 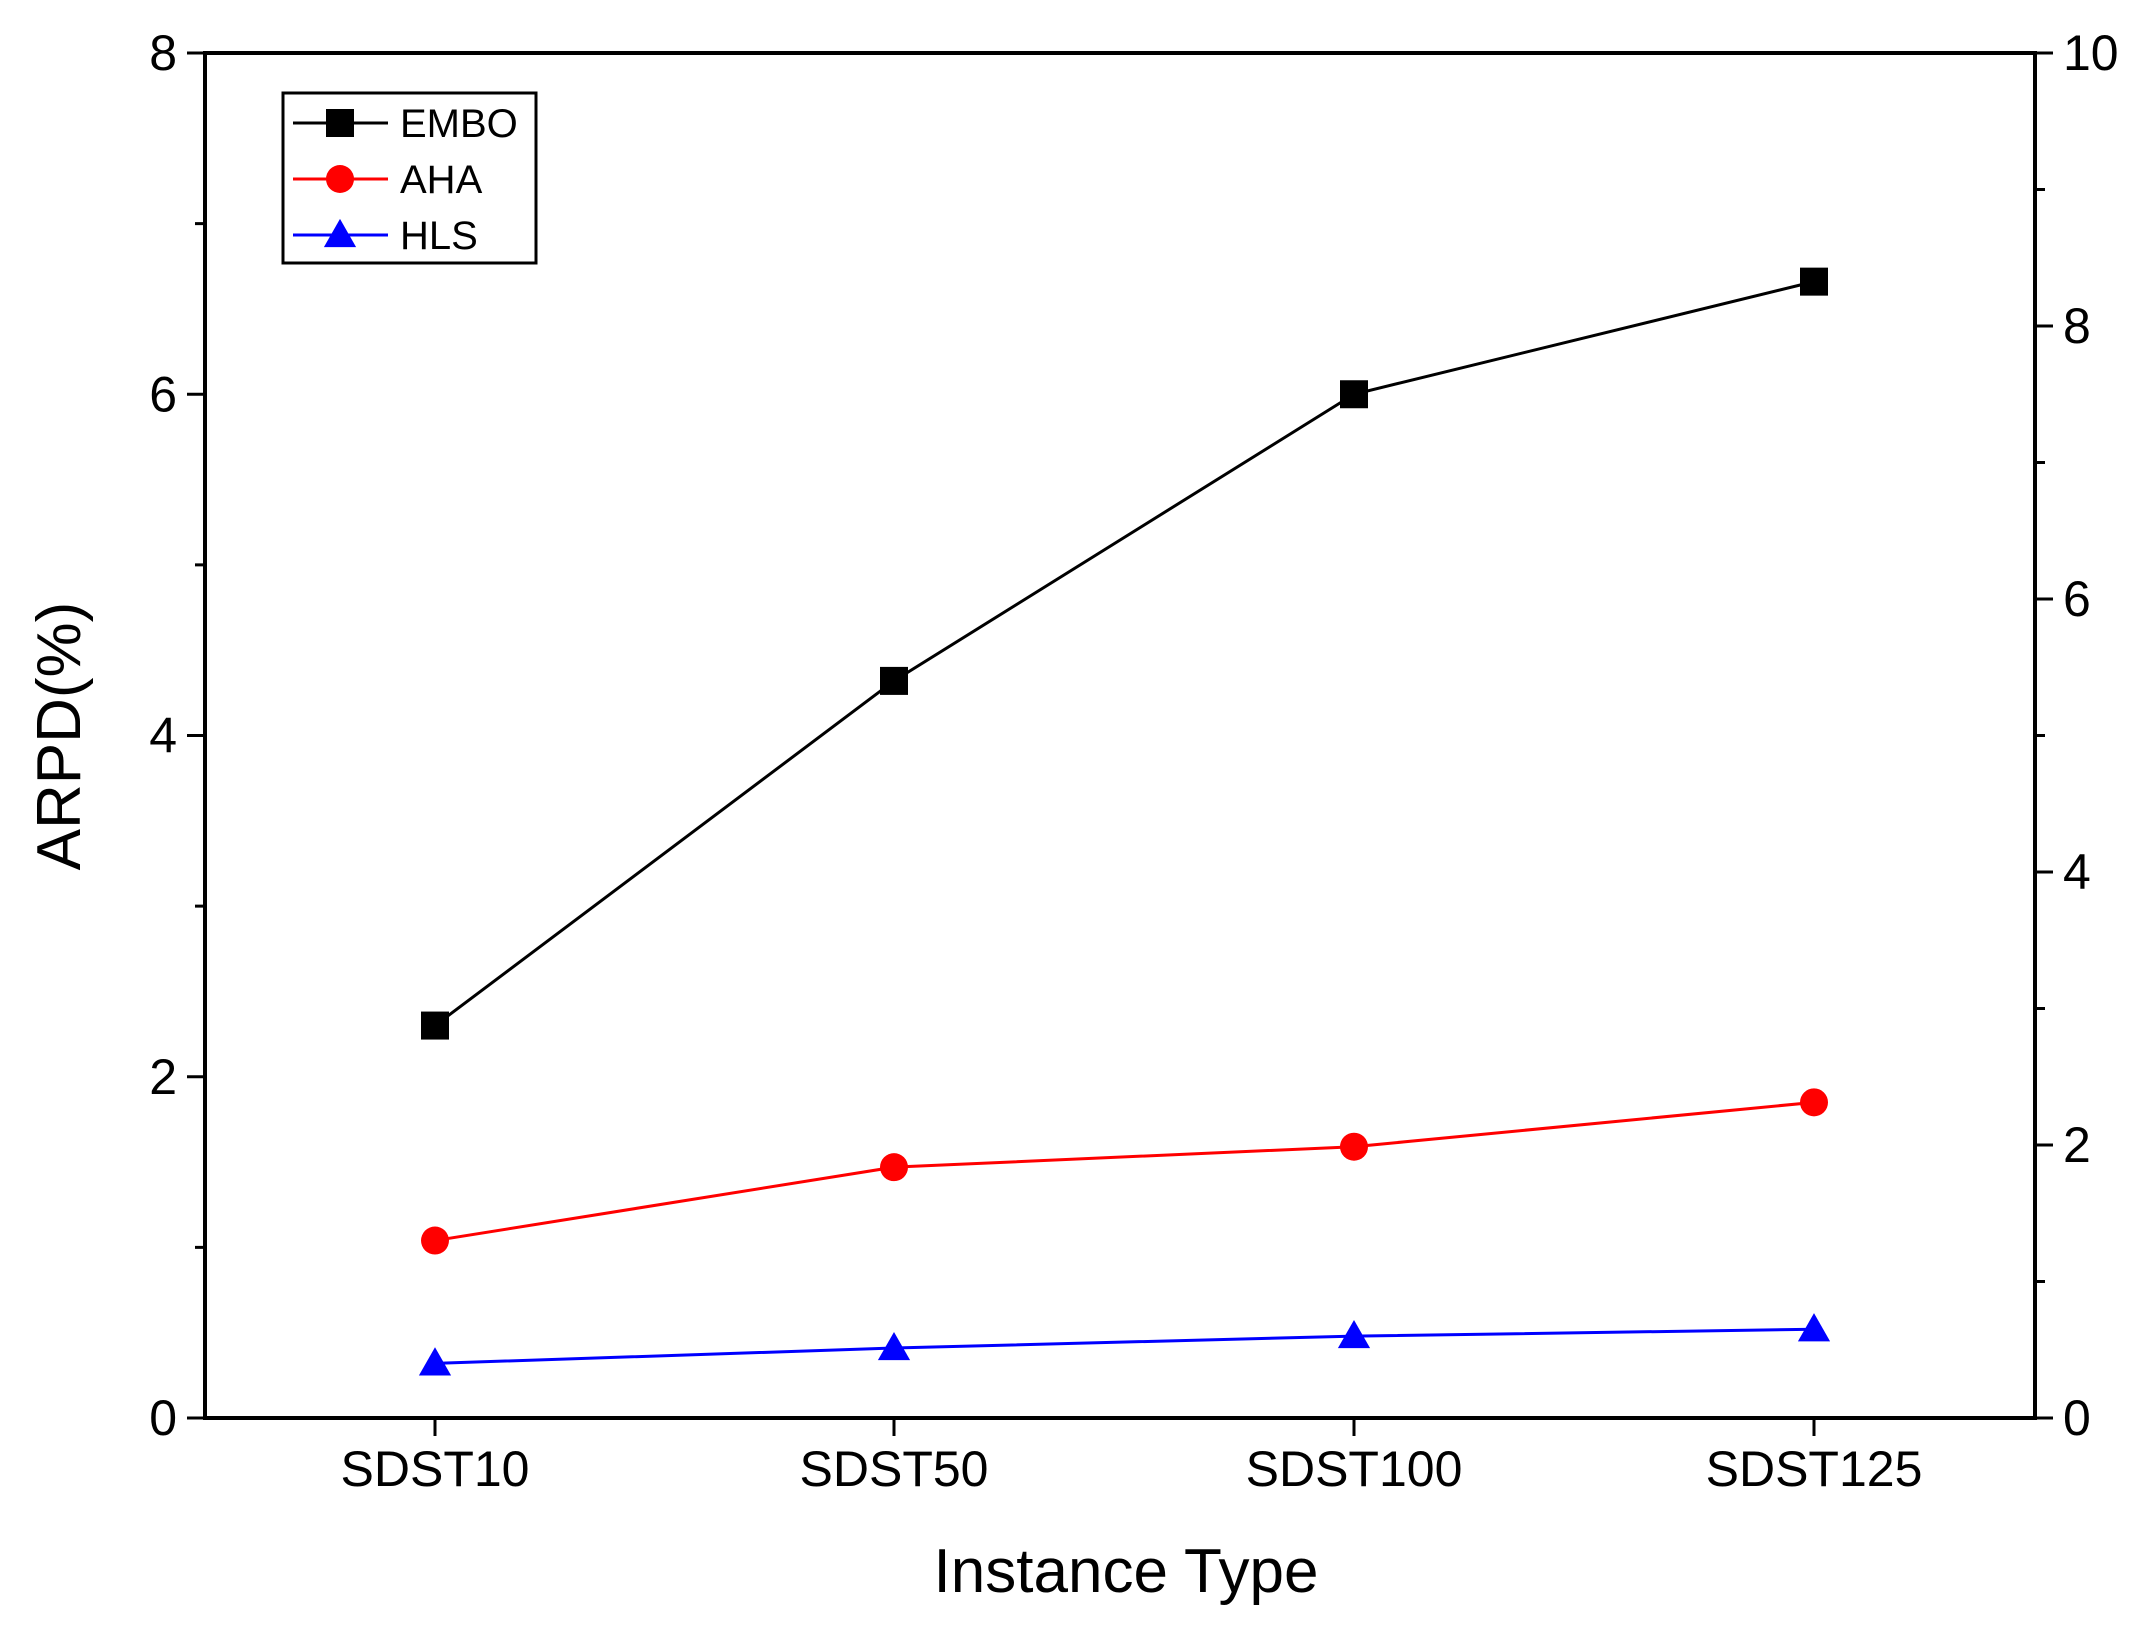 I want to click on y-tick-label: 4, so click(x=163, y=736).